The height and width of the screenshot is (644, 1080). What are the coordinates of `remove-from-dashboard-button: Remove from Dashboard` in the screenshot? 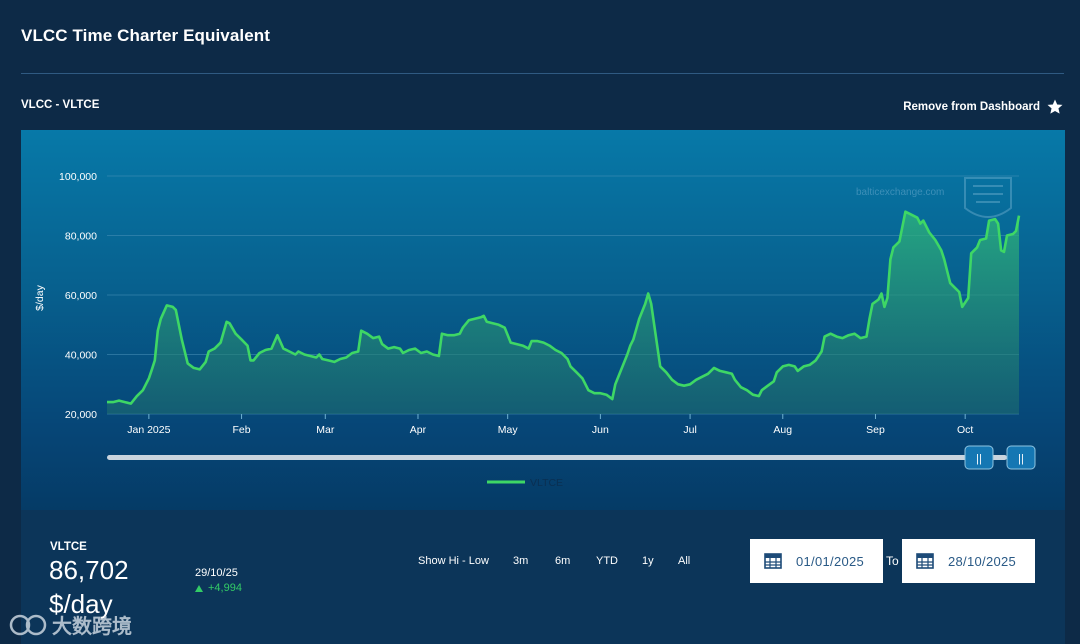 It's located at (983, 107).